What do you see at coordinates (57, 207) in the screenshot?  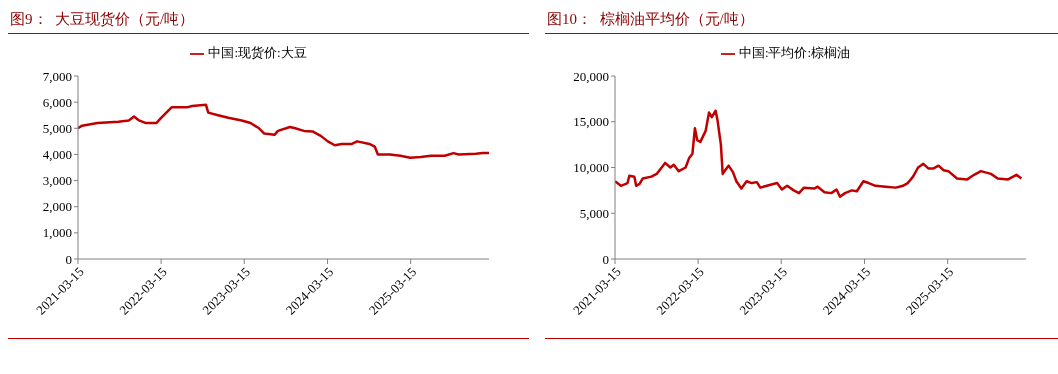 I see `y-tick-label: 2,000` at bounding box center [57, 207].